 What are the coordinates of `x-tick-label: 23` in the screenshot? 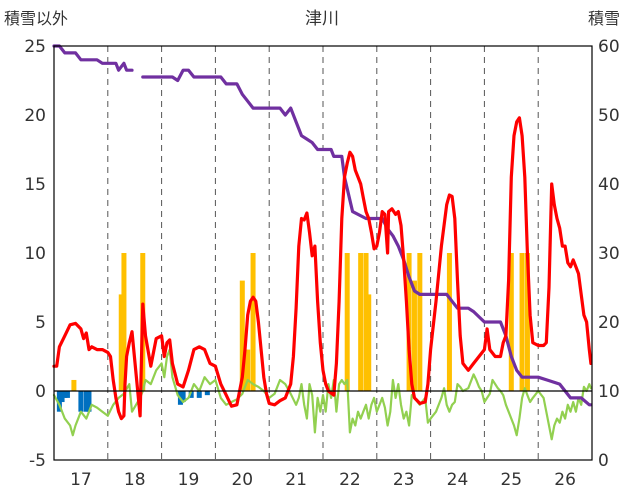 It's located at (404, 480).